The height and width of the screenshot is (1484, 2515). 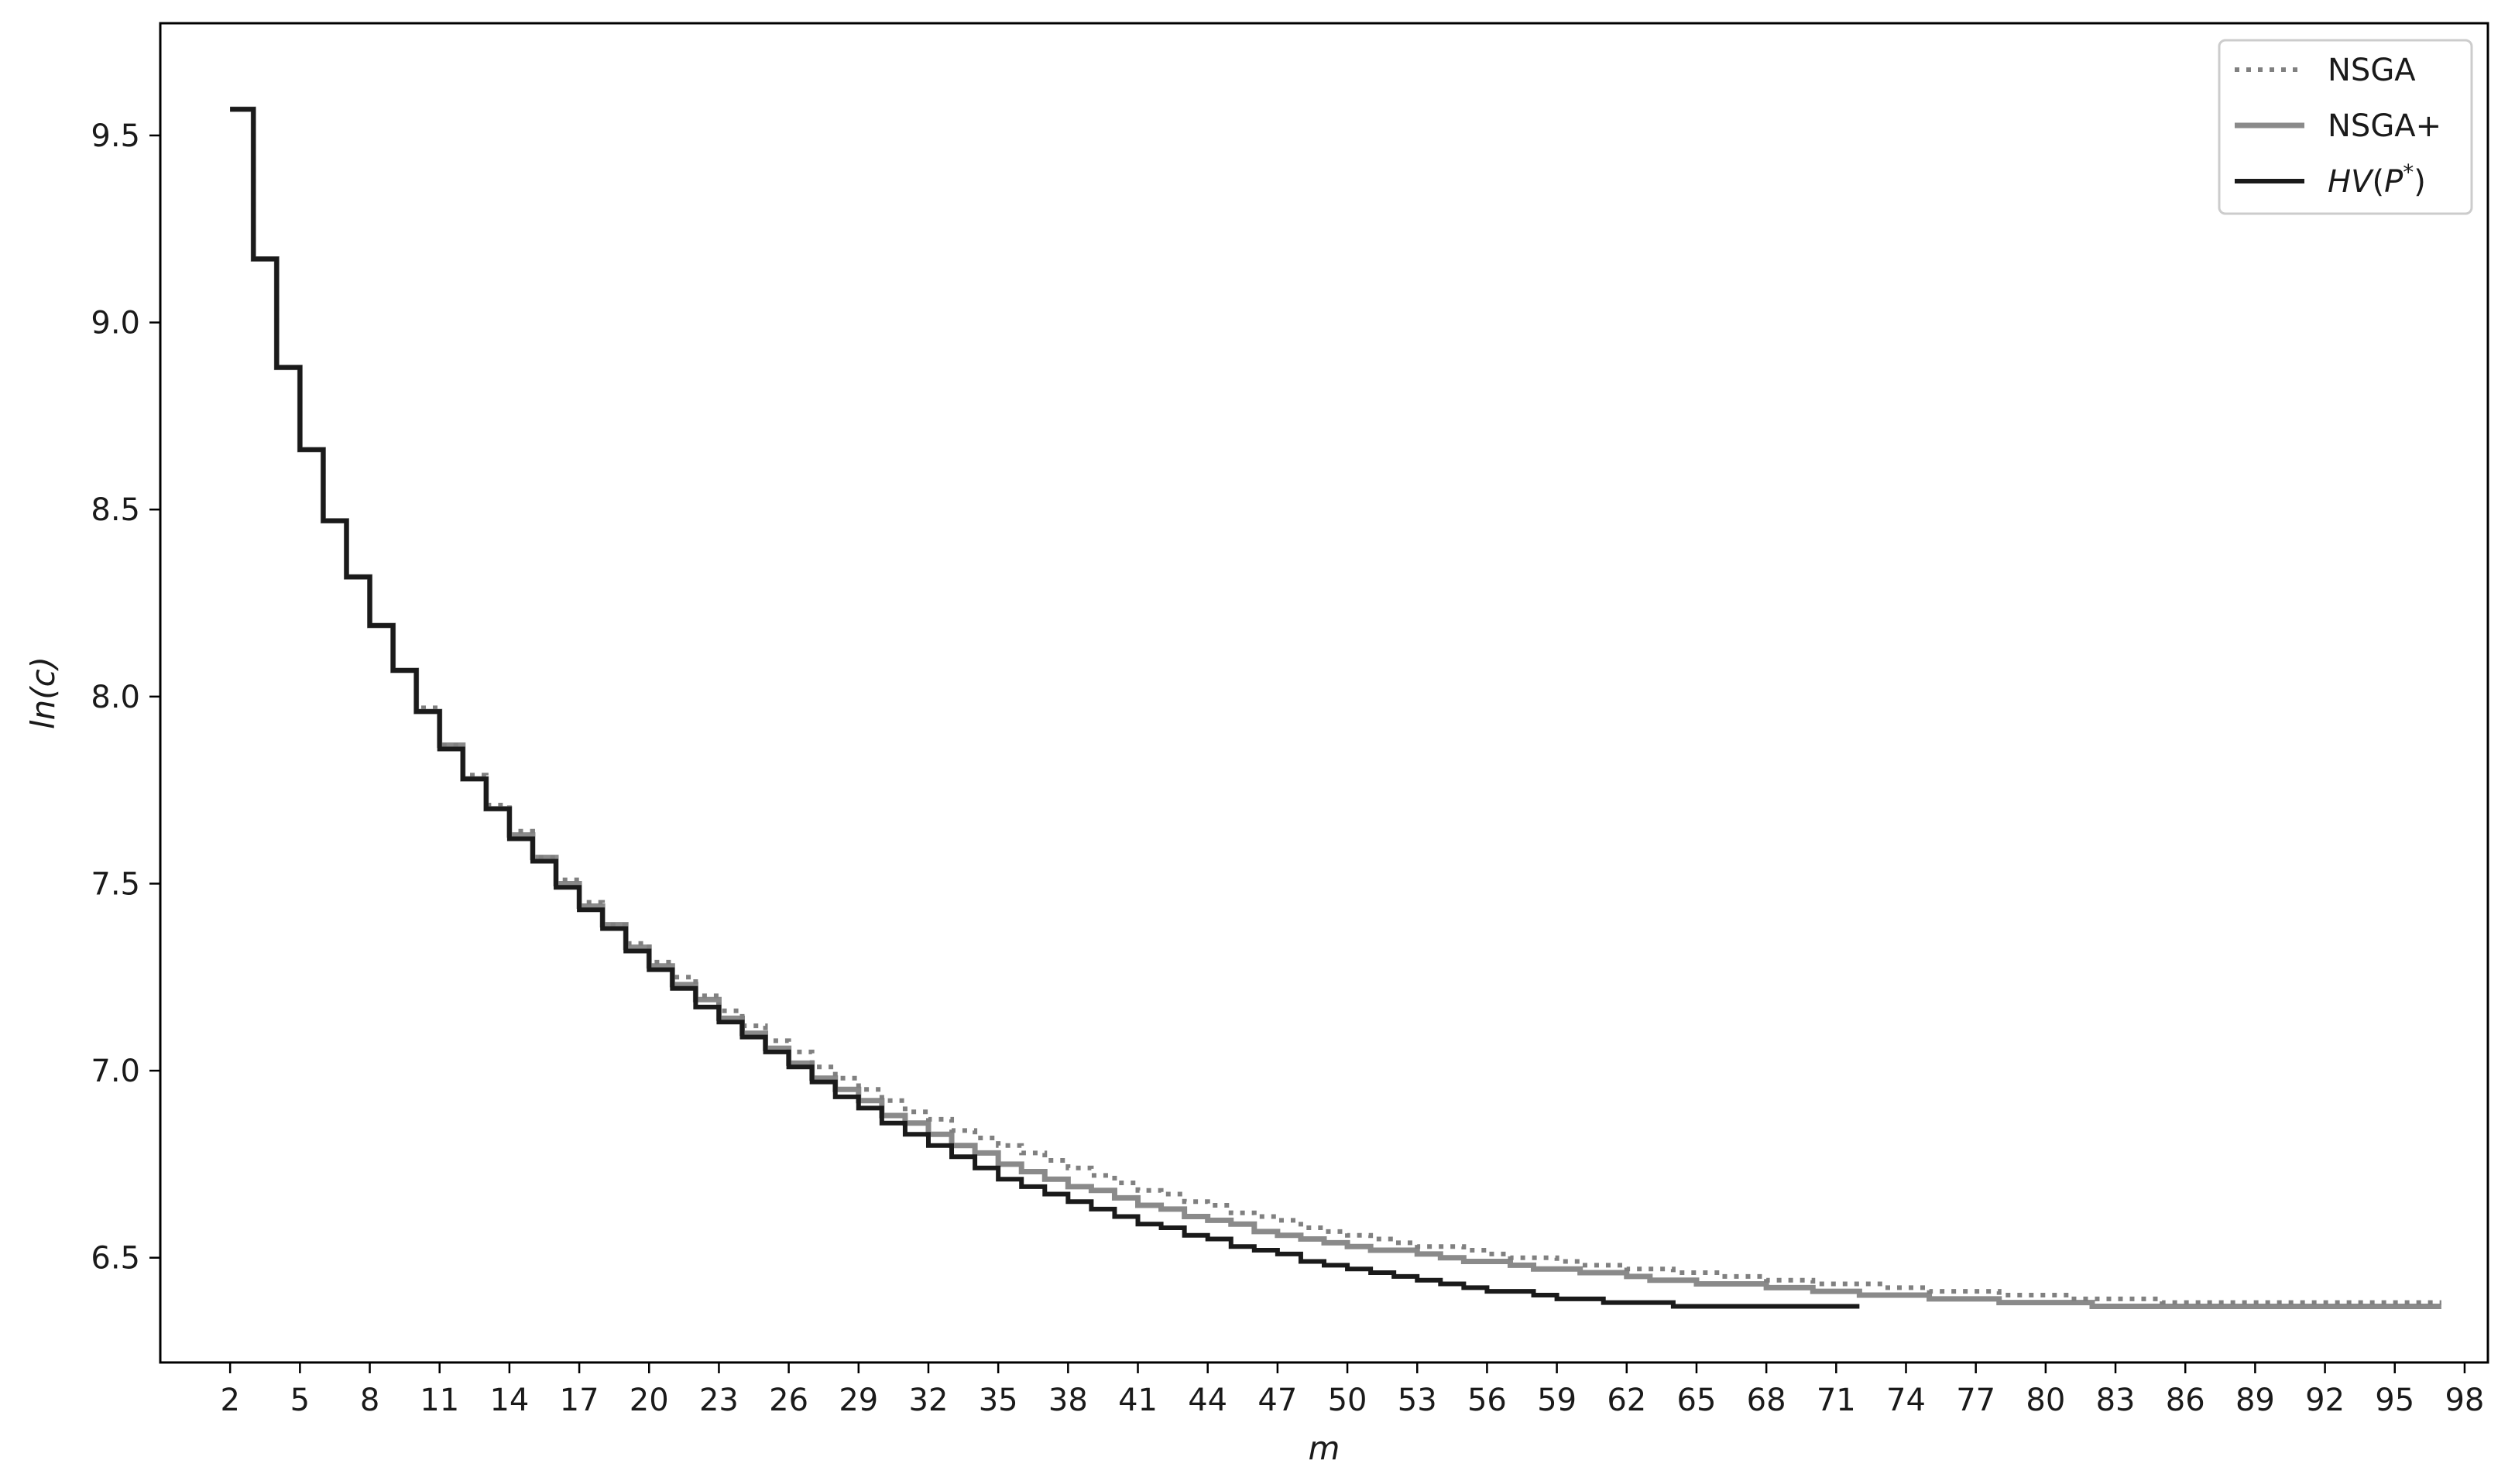 What do you see at coordinates (1207, 1400) in the screenshot?
I see `x-tick-label: 44` at bounding box center [1207, 1400].